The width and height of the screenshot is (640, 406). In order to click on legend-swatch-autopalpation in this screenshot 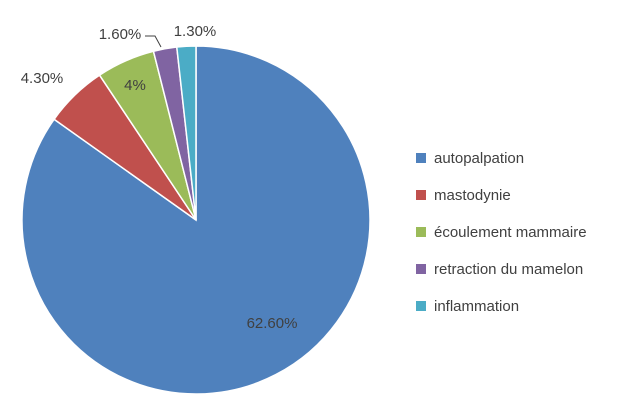, I will do `click(421, 158)`.